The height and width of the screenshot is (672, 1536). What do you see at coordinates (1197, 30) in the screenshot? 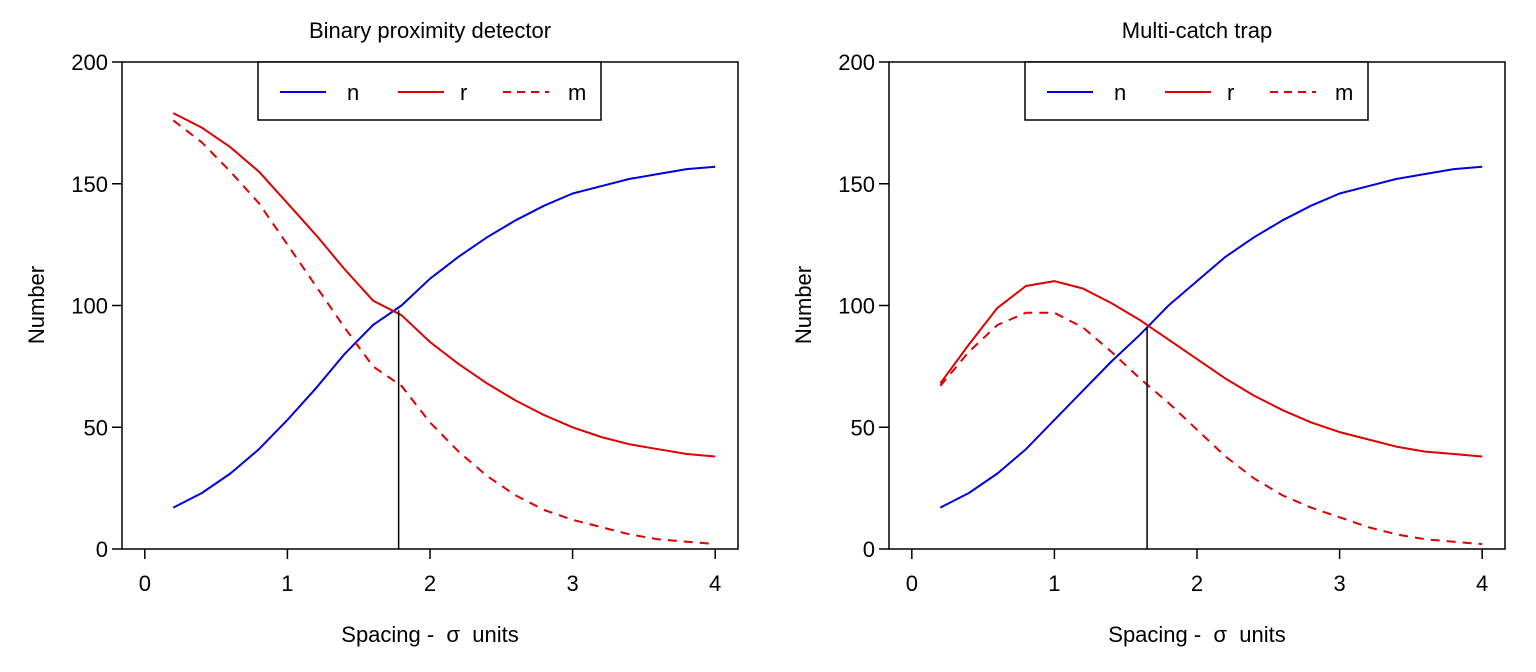
I see `chart-title: Multi-catch trap` at bounding box center [1197, 30].